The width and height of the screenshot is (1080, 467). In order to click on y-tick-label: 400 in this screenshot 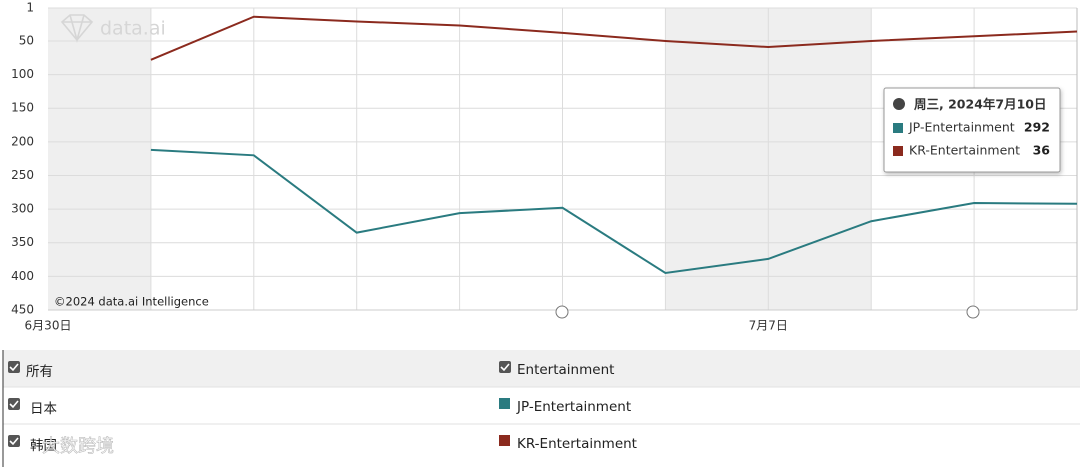, I will do `click(22, 276)`.